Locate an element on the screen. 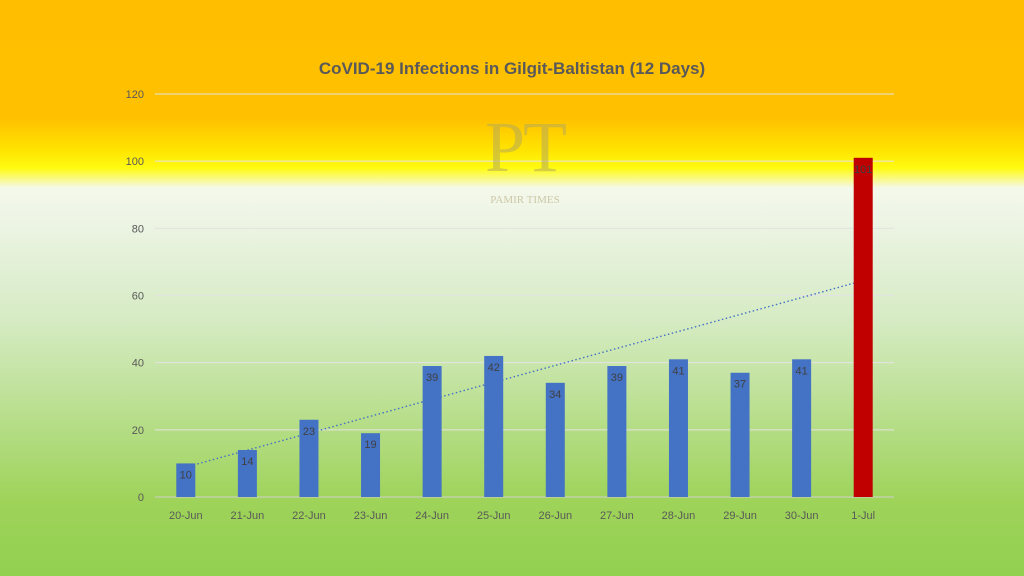 This screenshot has width=1024, height=576. bar-20-Jun is located at coordinates (186, 480).